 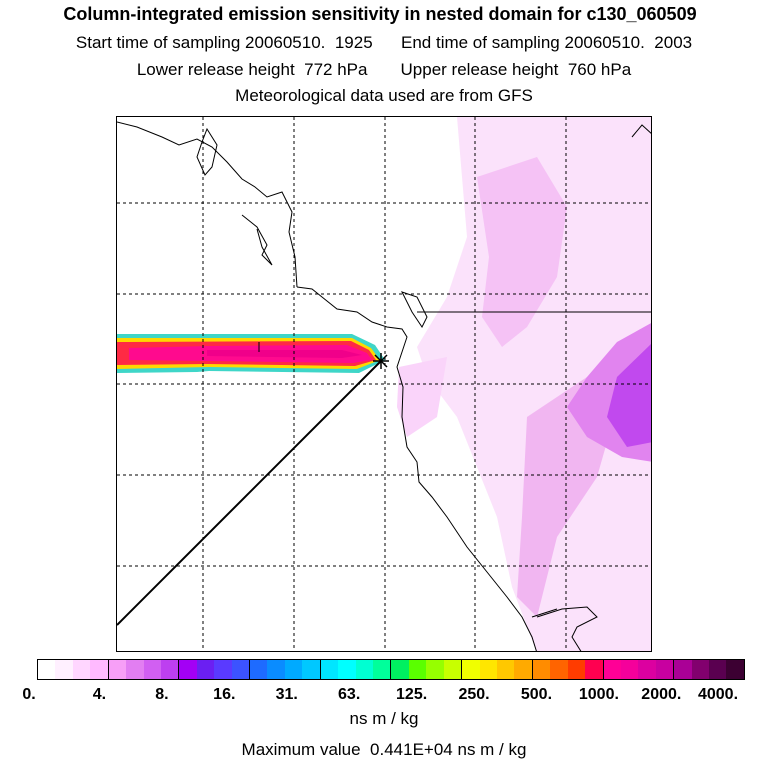 I want to click on color-scale-tick-label: 4000., so click(x=718, y=694).